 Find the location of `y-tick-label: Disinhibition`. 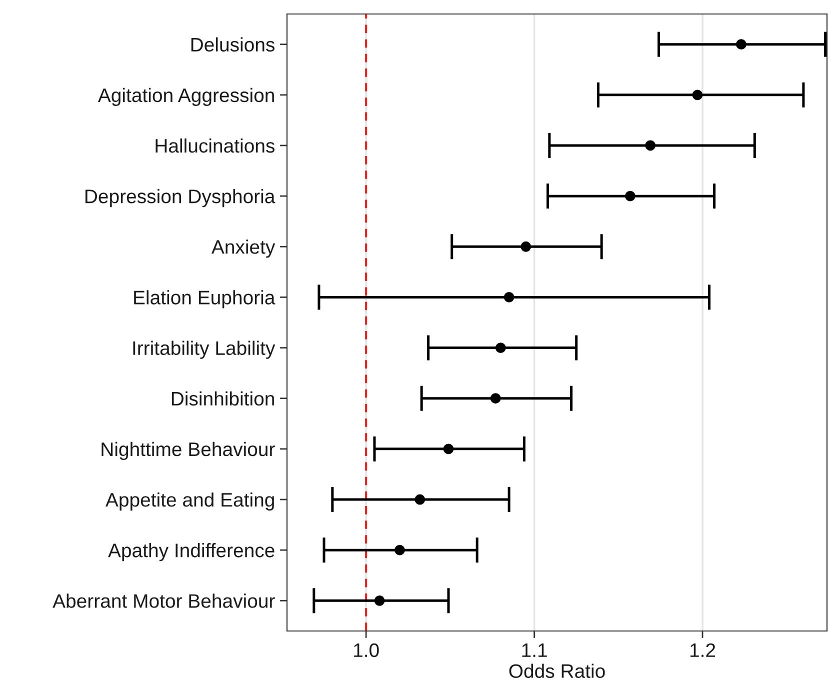

y-tick-label: Disinhibition is located at coordinates (223, 398).